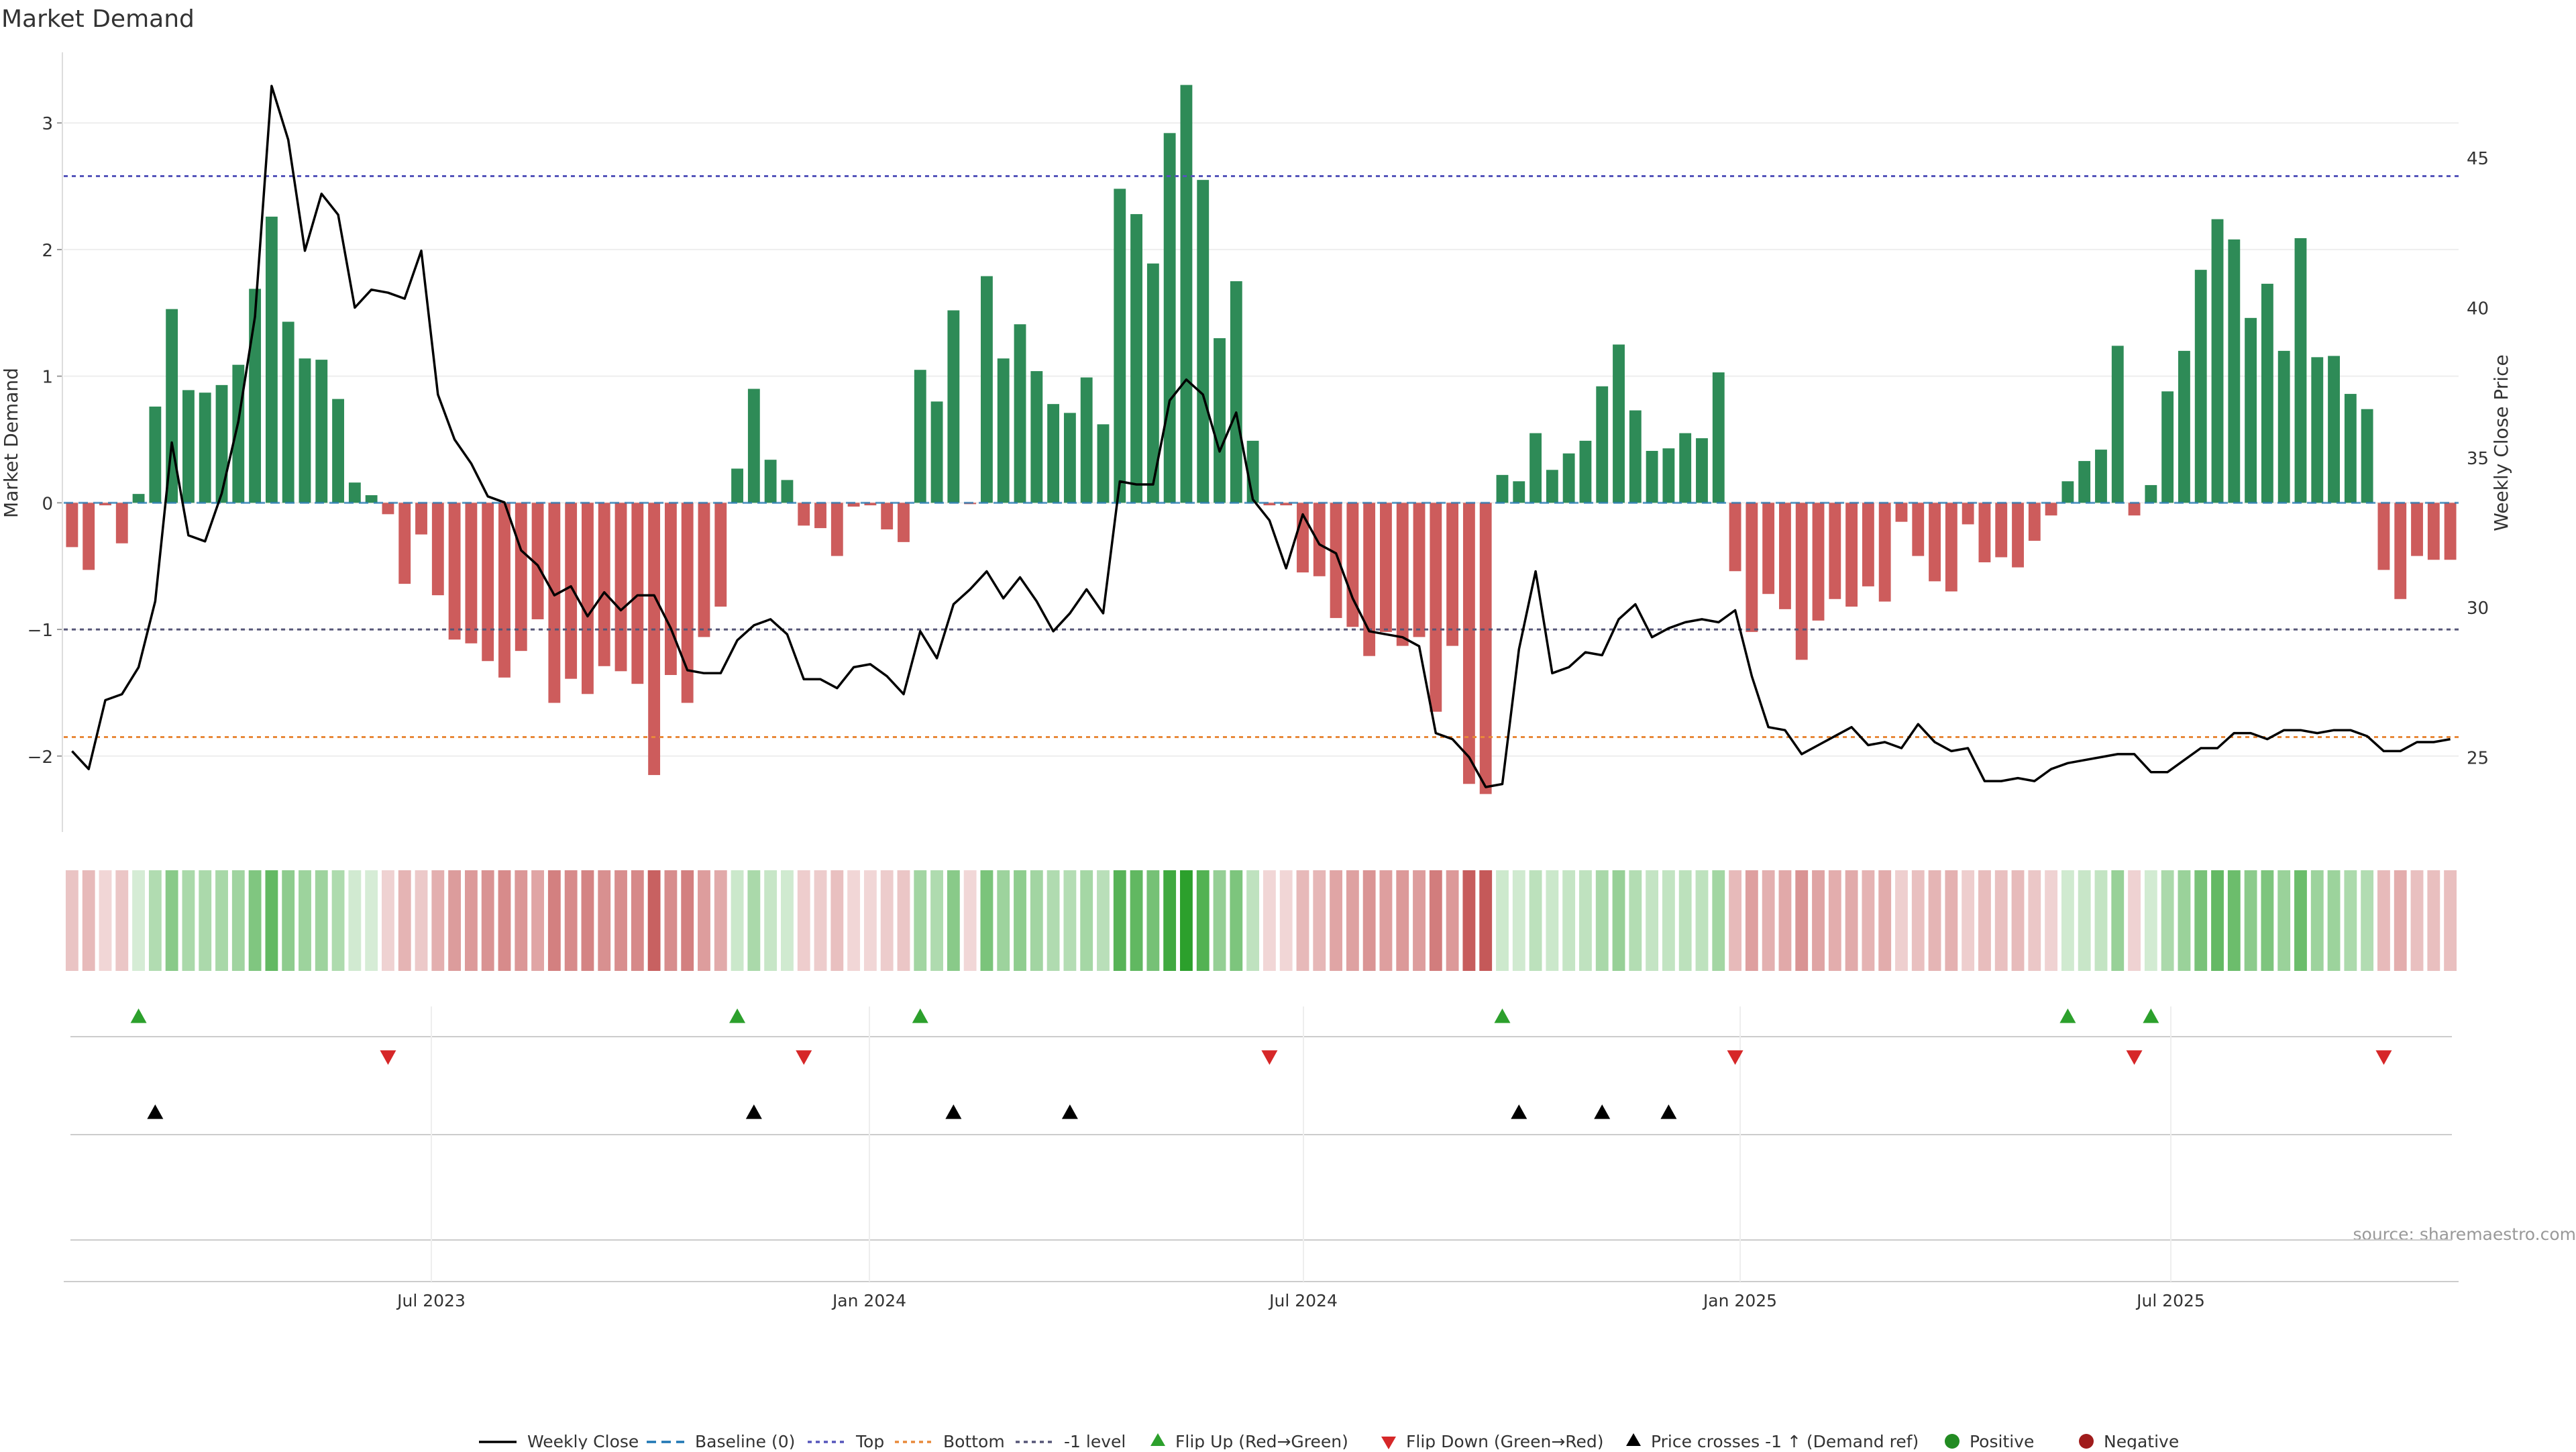  What do you see at coordinates (1952, 1441) in the screenshot?
I see `legend-positive-swatch` at bounding box center [1952, 1441].